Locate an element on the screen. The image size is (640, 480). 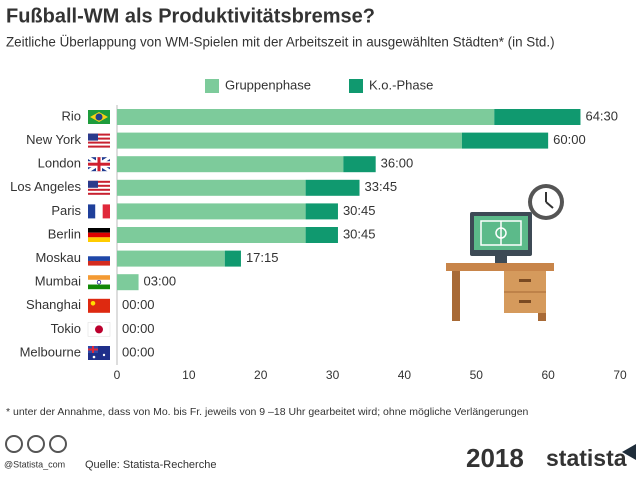
total-label: 33:45 is located at coordinates (381, 186).